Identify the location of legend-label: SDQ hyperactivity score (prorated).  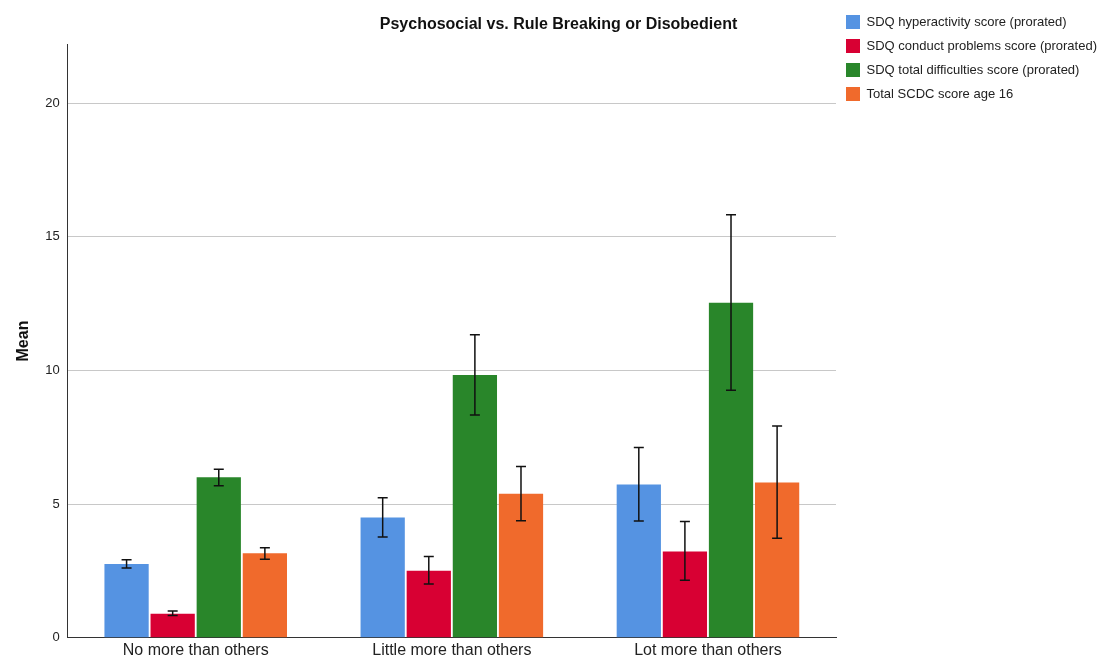
(966, 21).